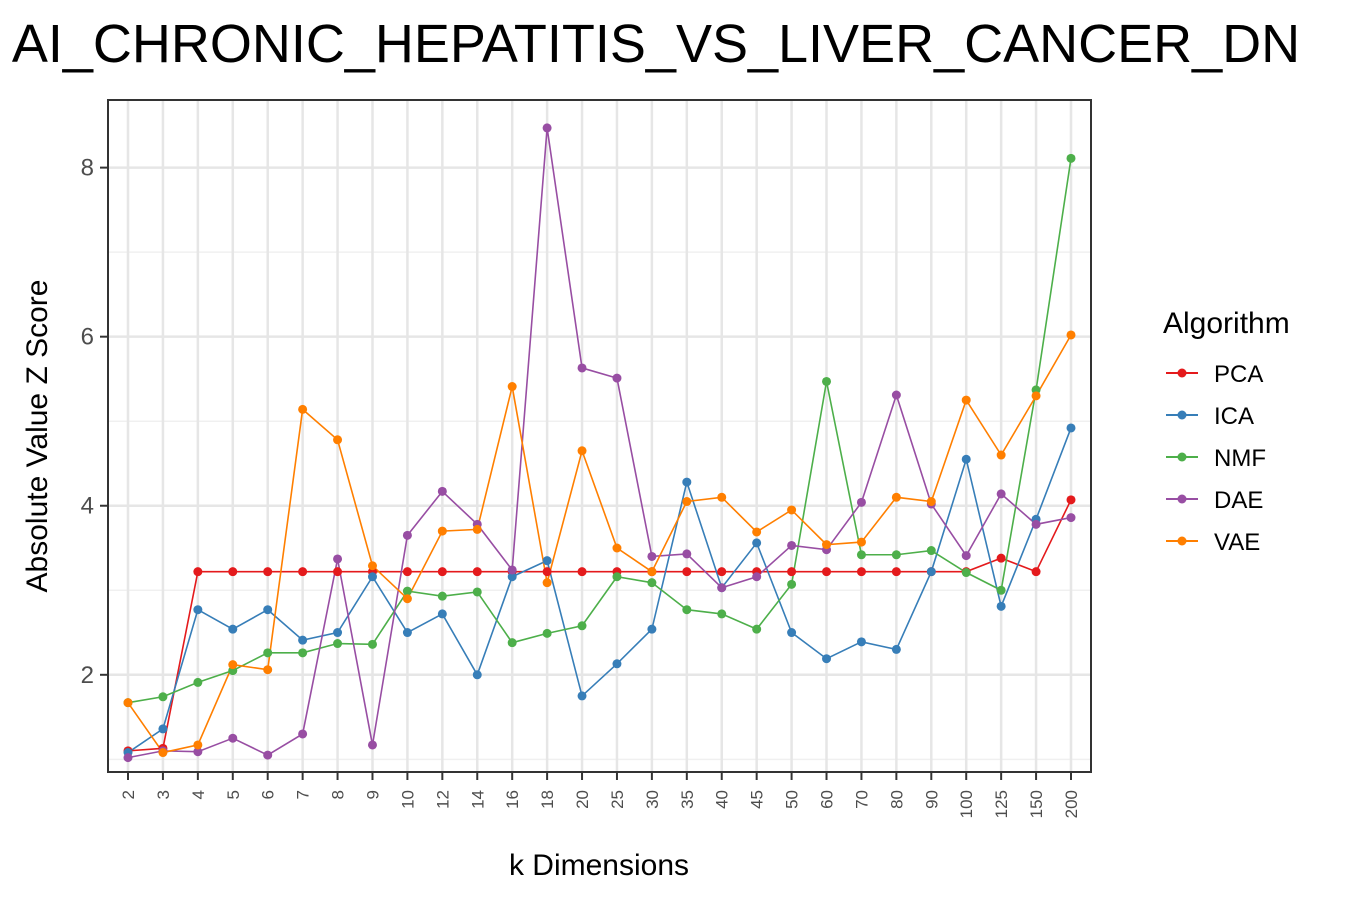  What do you see at coordinates (896, 799) in the screenshot?
I see `x-tick-label: 80` at bounding box center [896, 799].